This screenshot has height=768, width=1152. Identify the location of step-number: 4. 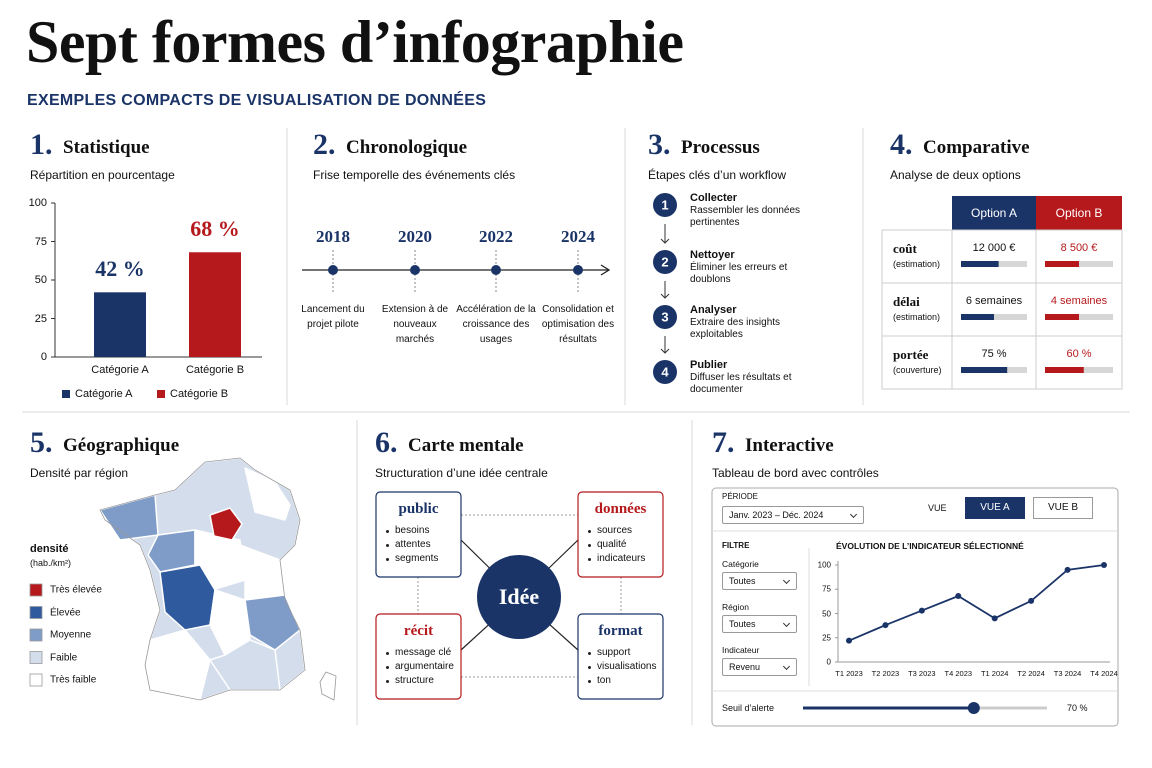
(665, 372).